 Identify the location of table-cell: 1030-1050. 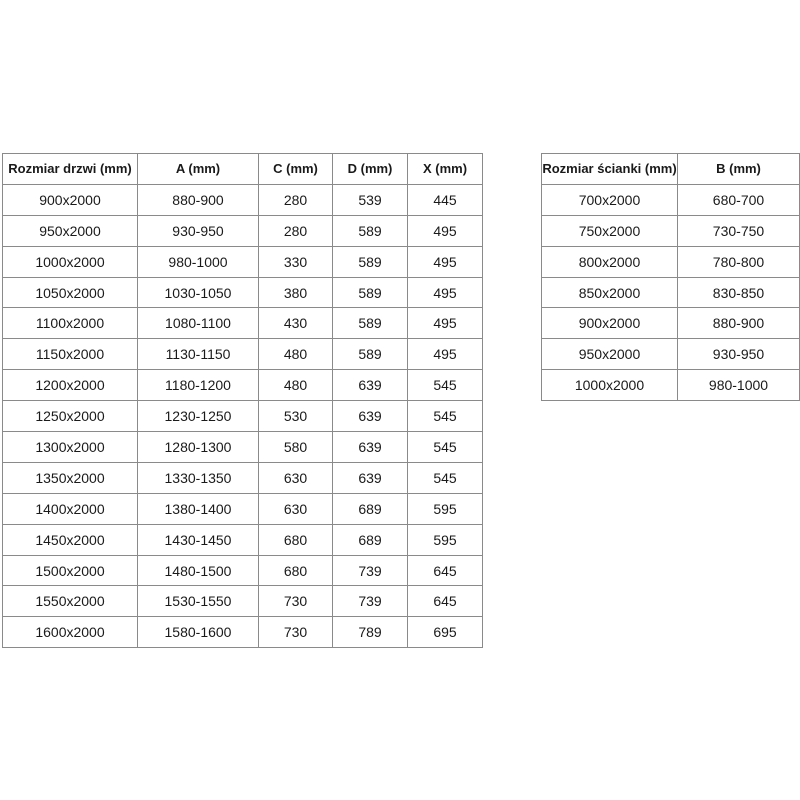
(198, 292).